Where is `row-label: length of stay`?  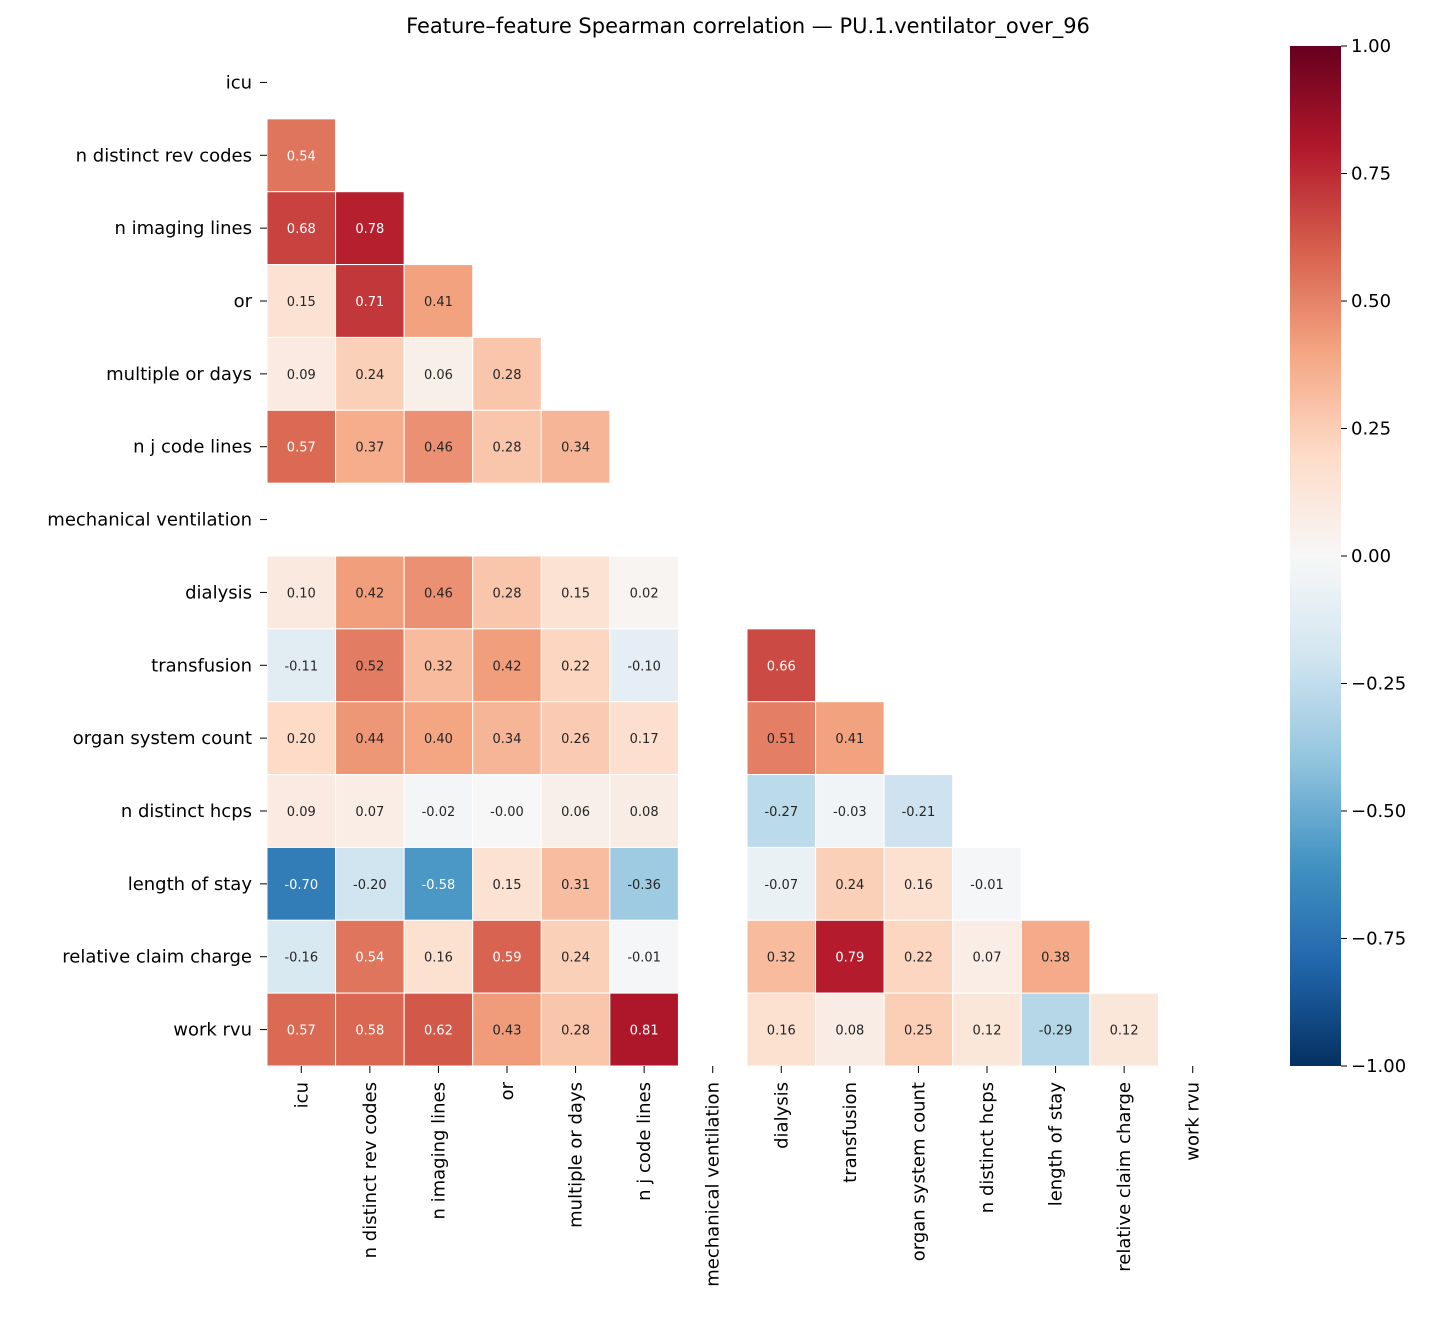 row-label: length of stay is located at coordinates (190, 884).